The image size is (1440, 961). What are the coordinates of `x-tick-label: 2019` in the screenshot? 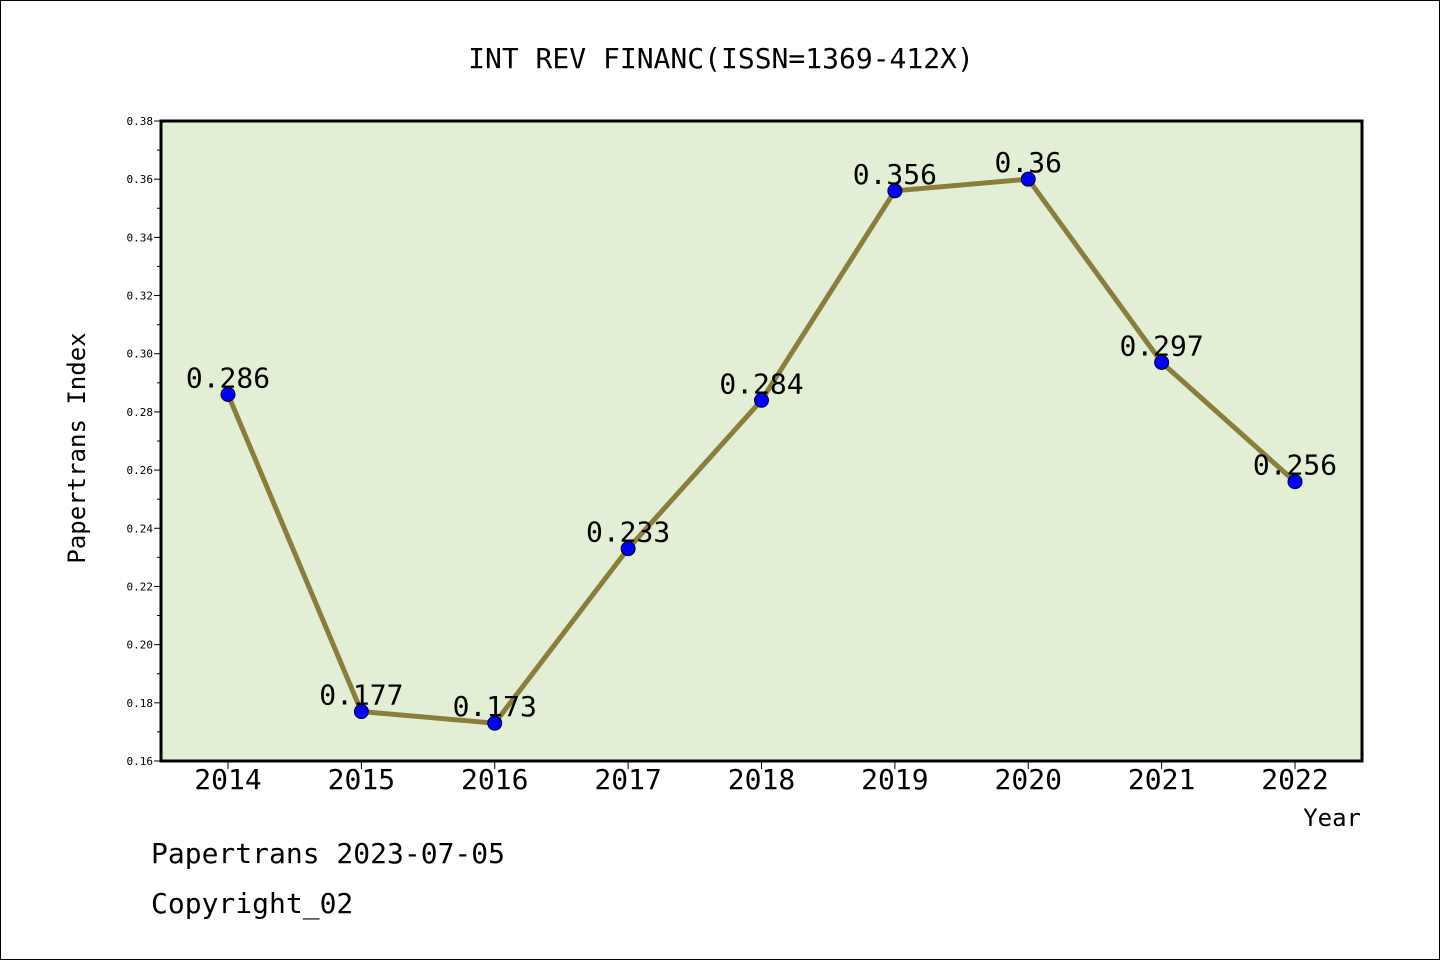 It's located at (894, 779).